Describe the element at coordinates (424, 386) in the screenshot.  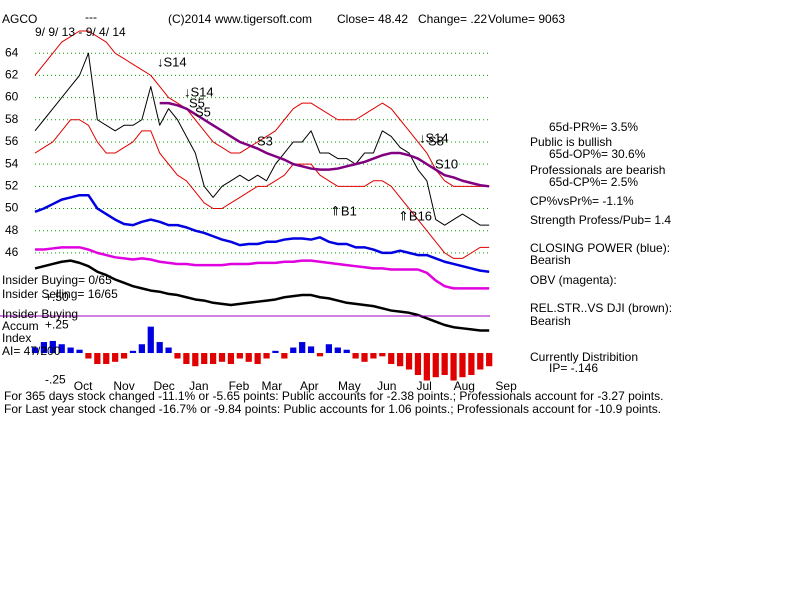
I see `x-tick-label: Jul` at that location.